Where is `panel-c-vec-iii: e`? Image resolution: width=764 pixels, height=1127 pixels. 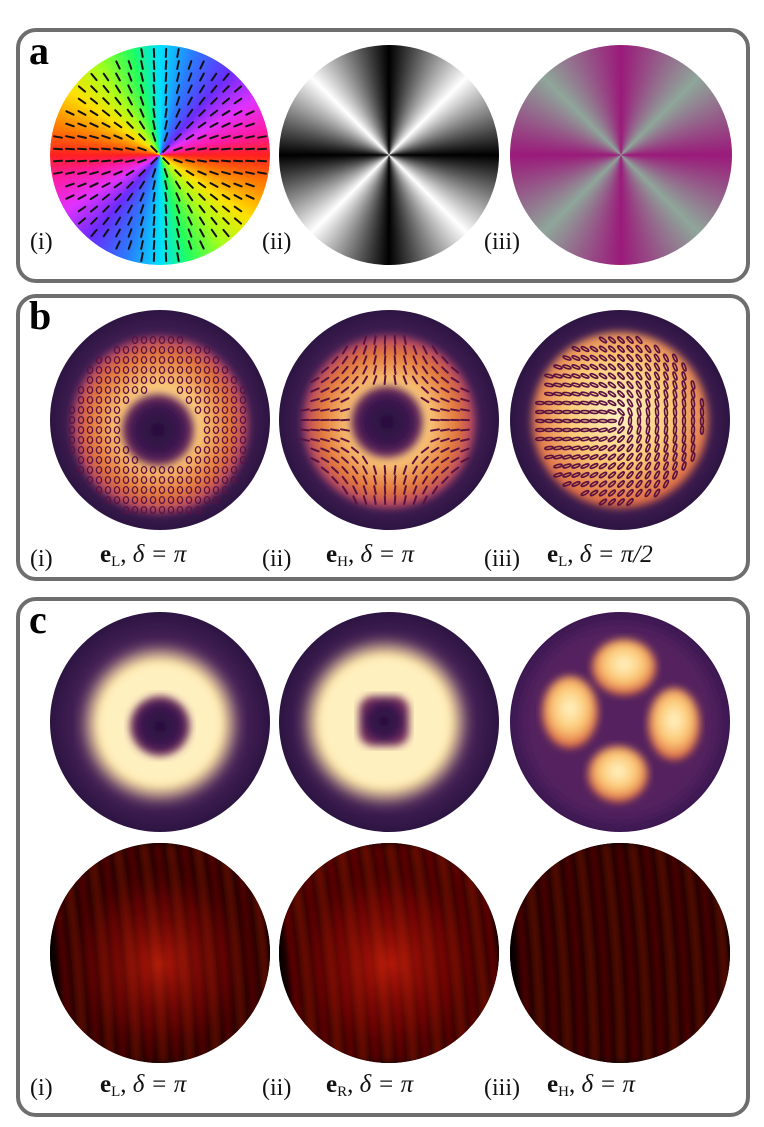 panel-c-vec-iii: e is located at coordinates (553, 1084).